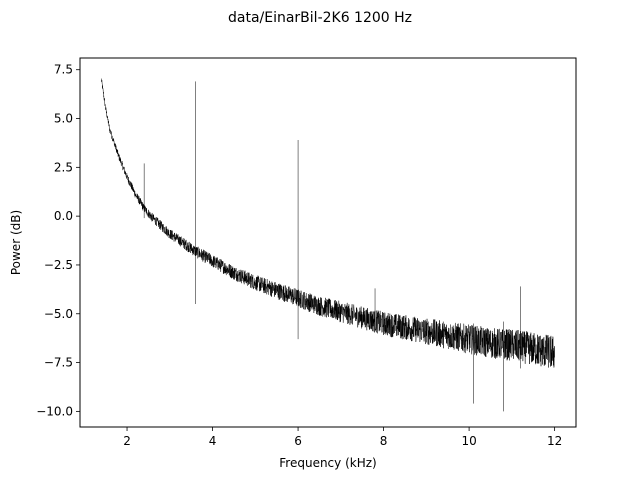 This screenshot has width=640, height=480. Describe the element at coordinates (63, 119) in the screenshot. I see `y-tick-label: 5.0` at that location.